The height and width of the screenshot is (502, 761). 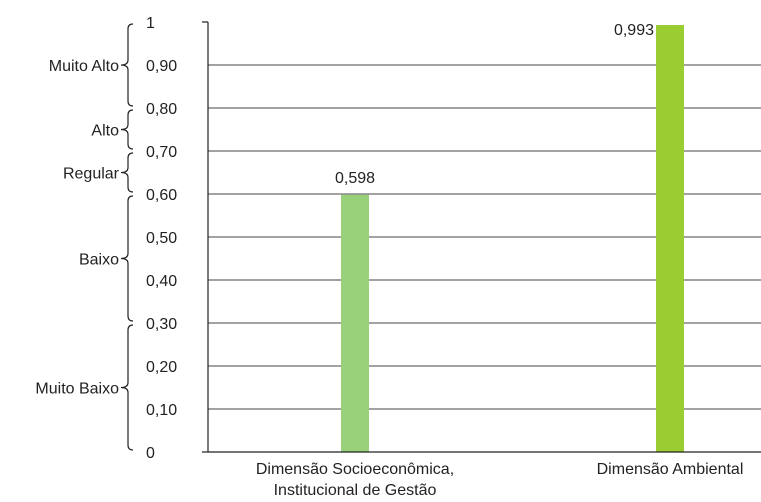 I want to click on range-label: Muito Alto, so click(x=84, y=66).